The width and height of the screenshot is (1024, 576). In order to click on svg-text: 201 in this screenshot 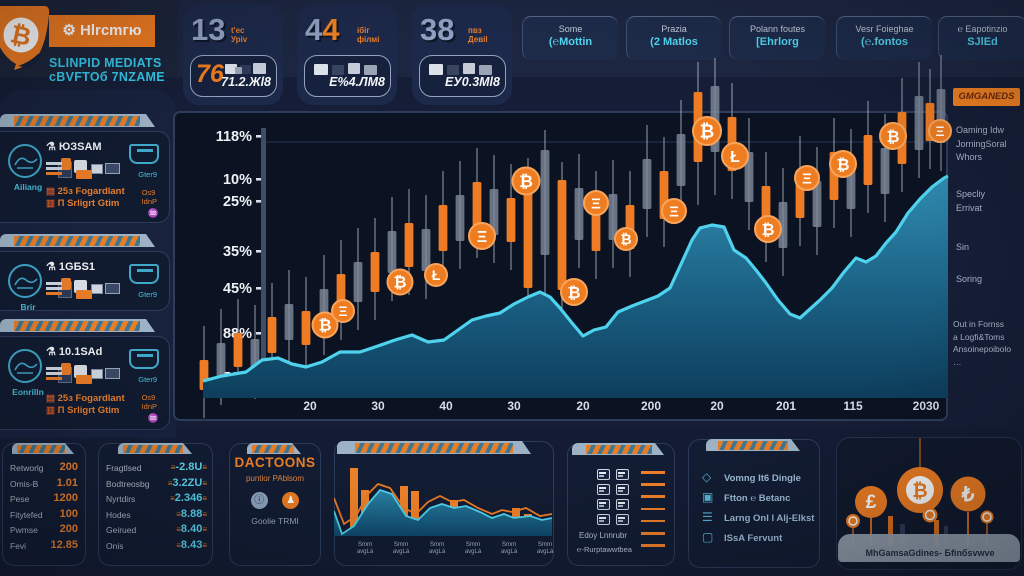, I will do `click(786, 406)`.